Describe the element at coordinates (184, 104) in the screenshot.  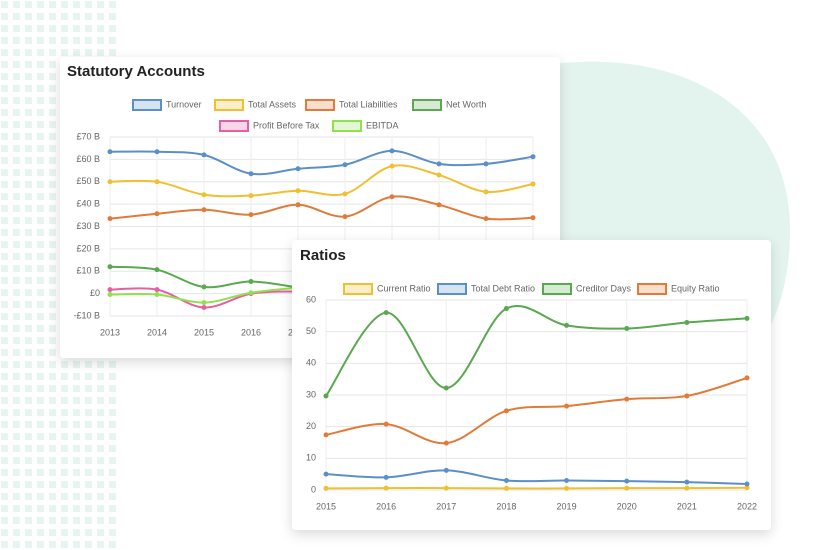
I see `legend-label: Turnover` at that location.